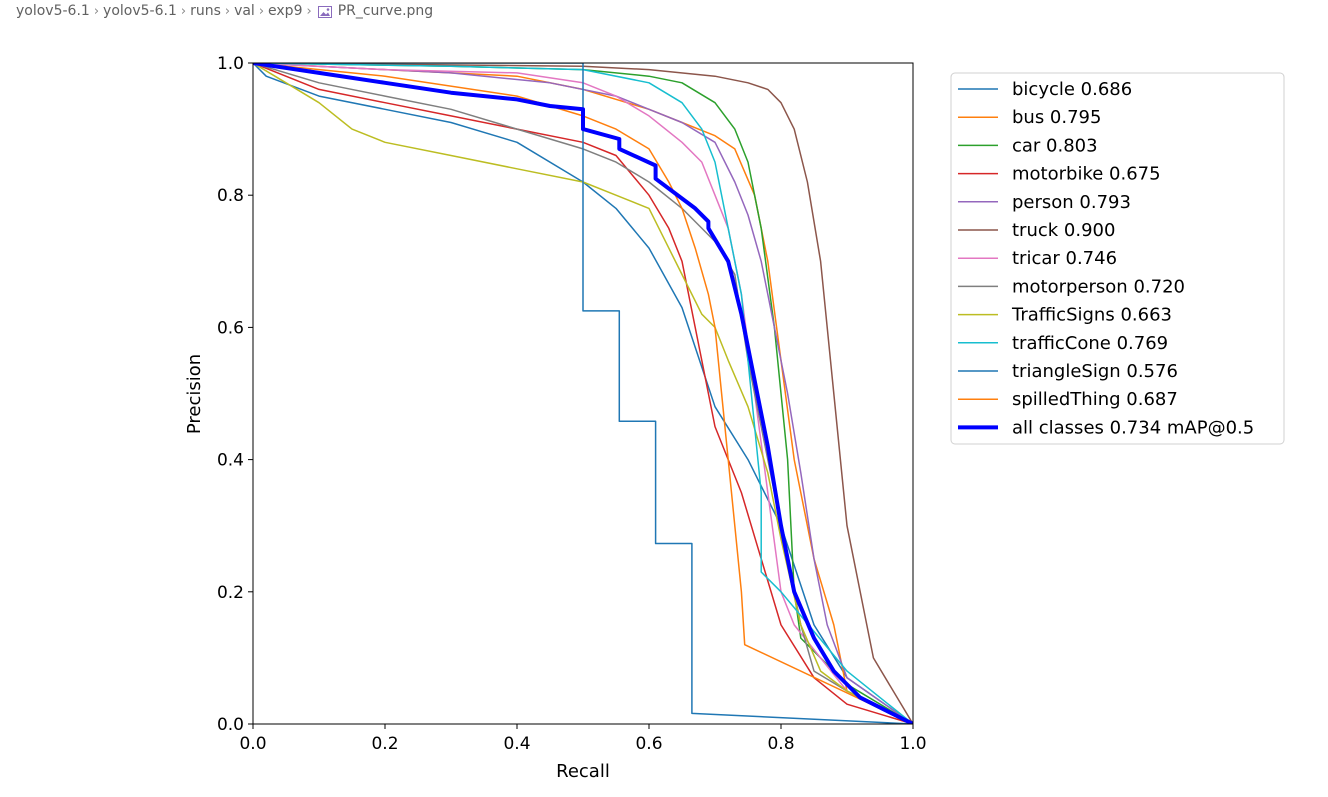 The height and width of the screenshot is (797, 1328). I want to click on legend-entry-label: spilledThing 0.687, so click(1095, 399).